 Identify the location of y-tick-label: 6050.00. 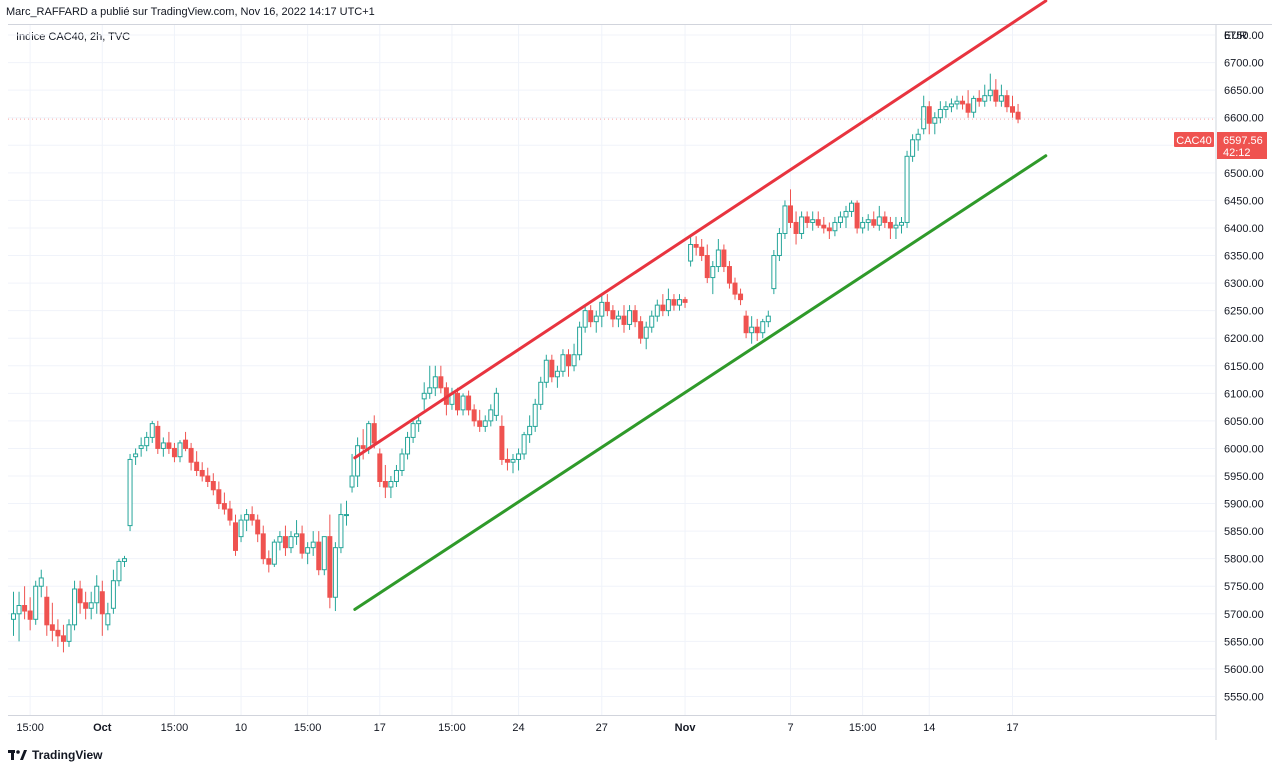
(1244, 422).